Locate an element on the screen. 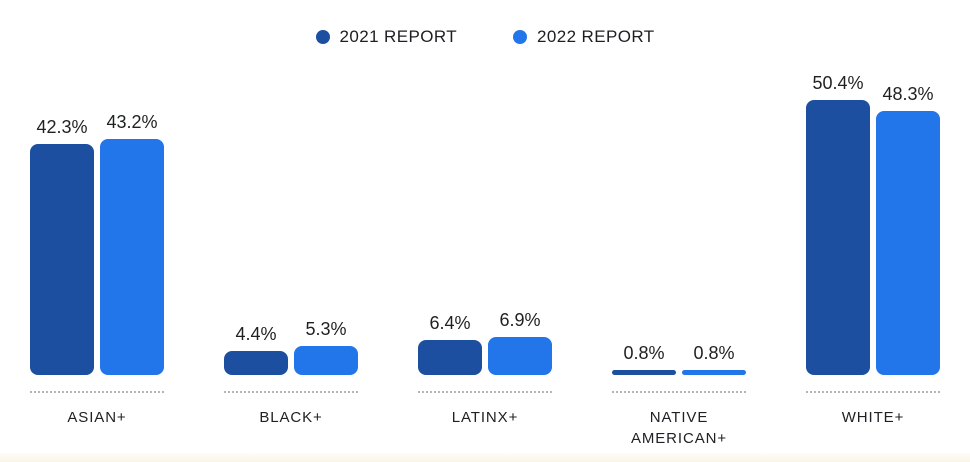 This screenshot has height=462, width=970. bar-value-label: 6.9% is located at coordinates (520, 320).